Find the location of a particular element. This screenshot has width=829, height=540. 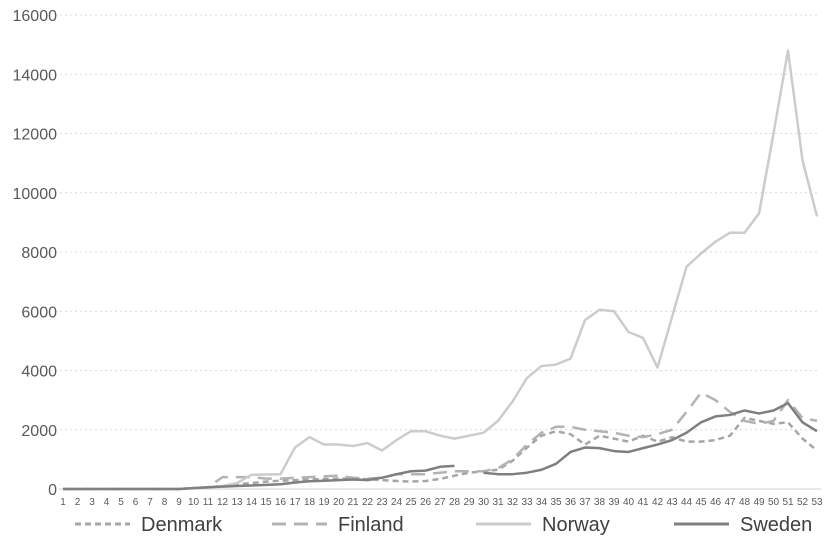

x-tick-label: 50 is located at coordinates (774, 502).